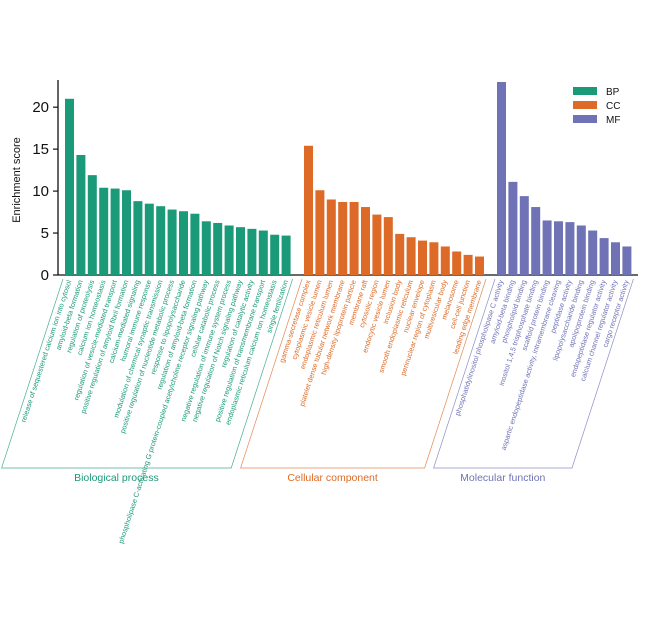  I want to click on bar-bp-amyloid-beta-formation, so click(81, 215).